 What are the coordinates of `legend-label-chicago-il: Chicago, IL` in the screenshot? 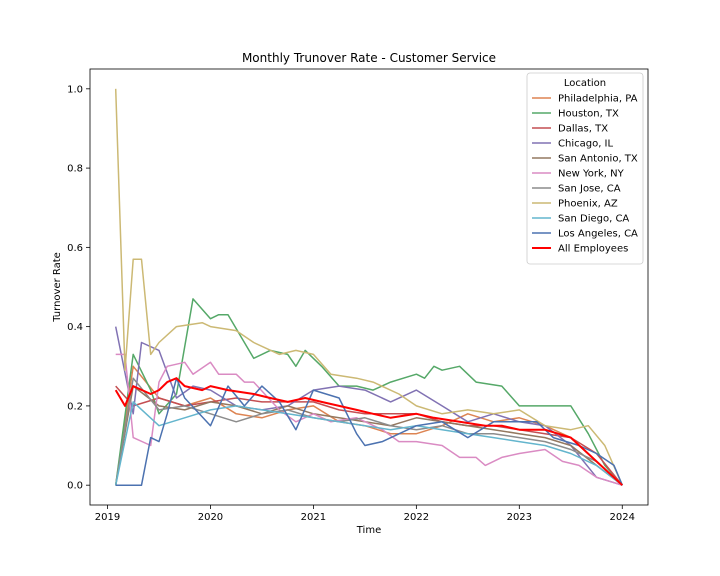 It's located at (585, 144).